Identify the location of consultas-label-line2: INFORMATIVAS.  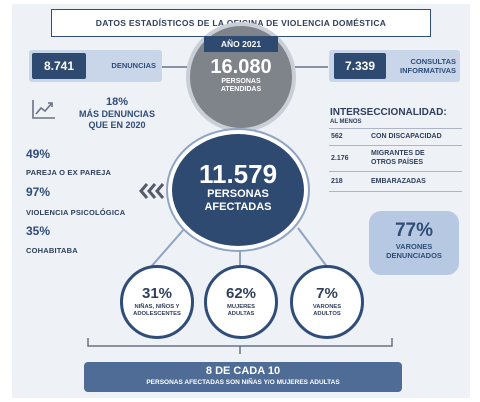
(428, 70).